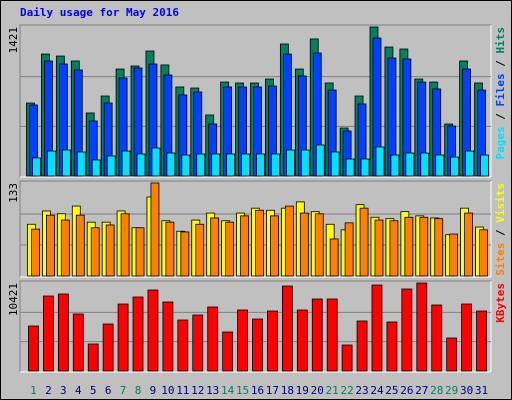 The width and height of the screenshot is (512, 400). Describe the element at coordinates (197, 390) in the screenshot. I see `x-tick-label: 12` at that location.